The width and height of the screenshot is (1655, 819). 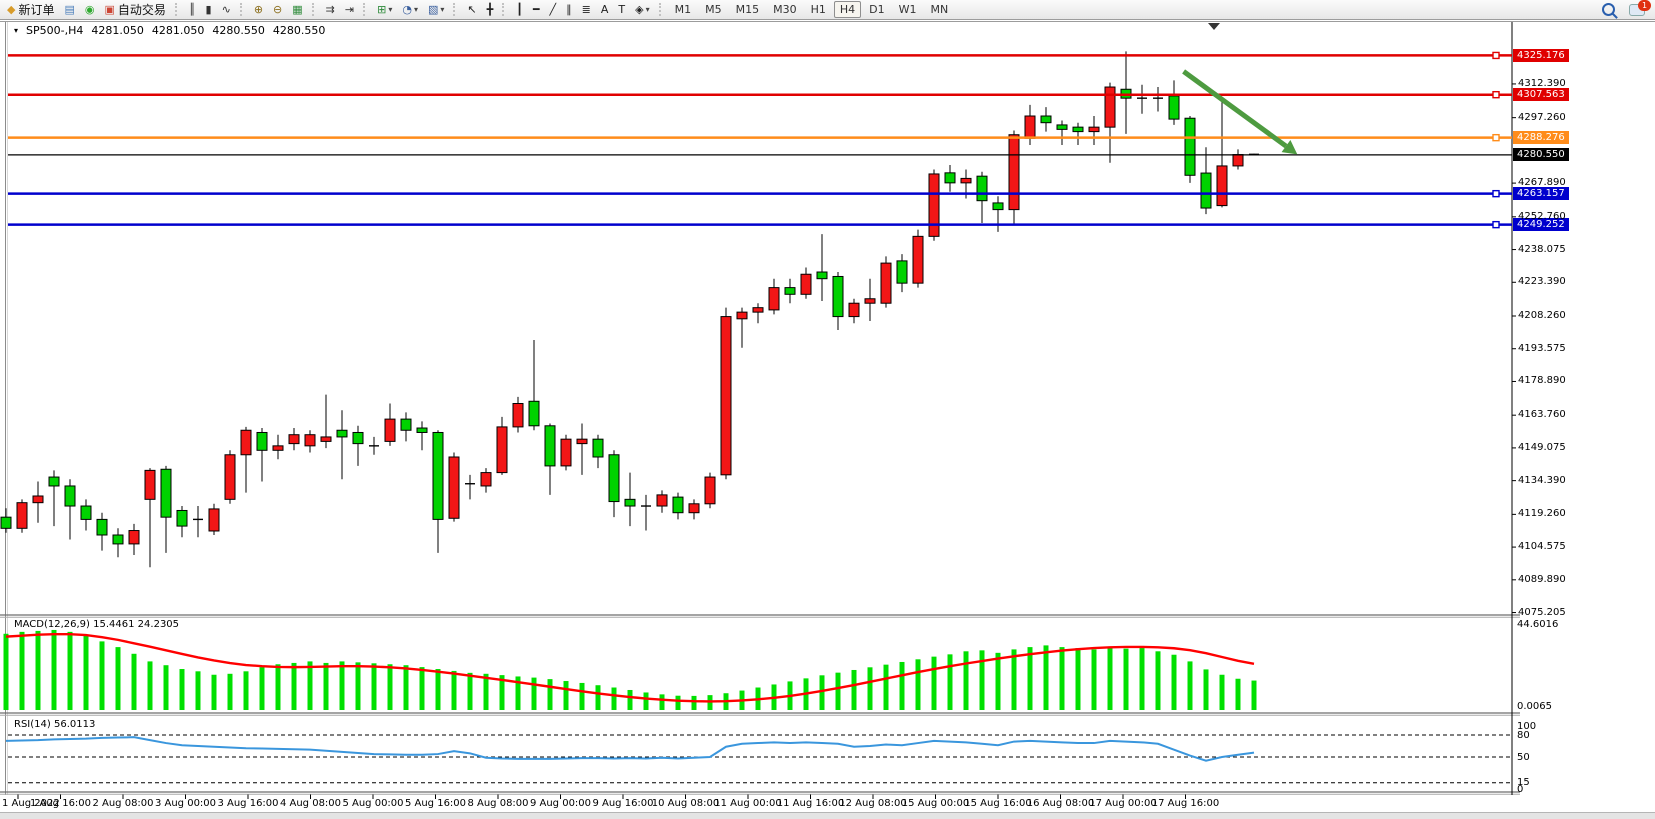 I want to click on trendline-icon: ╱, so click(x=552, y=10).